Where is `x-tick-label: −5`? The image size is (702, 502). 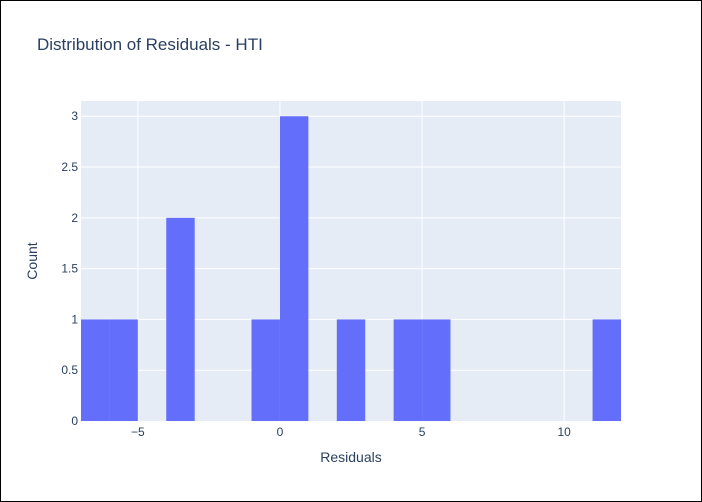 x-tick-label: −5 is located at coordinates (138, 432).